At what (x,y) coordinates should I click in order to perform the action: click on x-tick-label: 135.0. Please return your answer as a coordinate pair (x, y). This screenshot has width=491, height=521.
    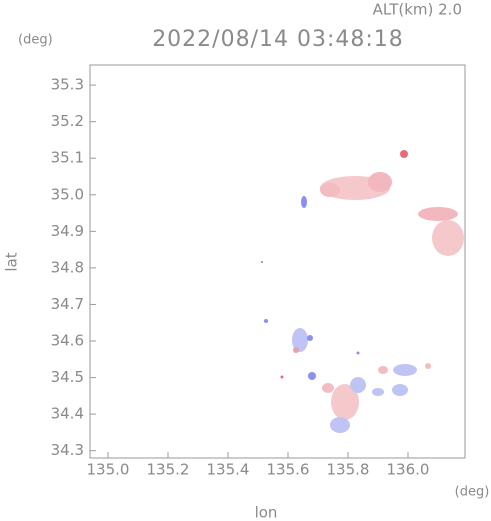
    Looking at the image, I should click on (108, 470).